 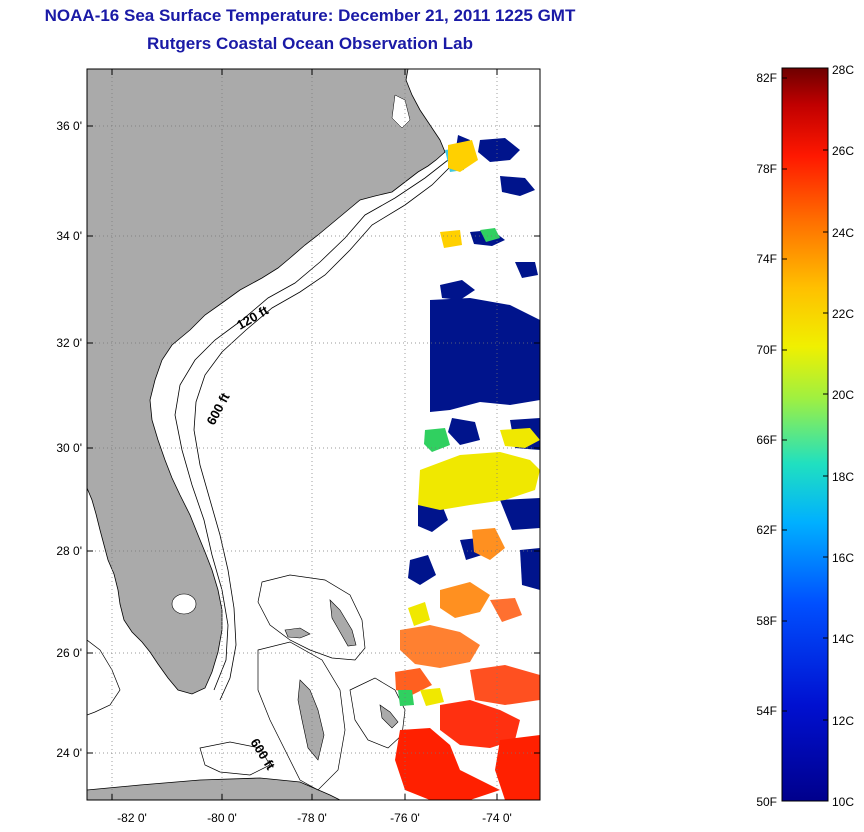 What do you see at coordinates (843, 151) in the screenshot?
I see `colorbar-c-label: 26C` at bounding box center [843, 151].